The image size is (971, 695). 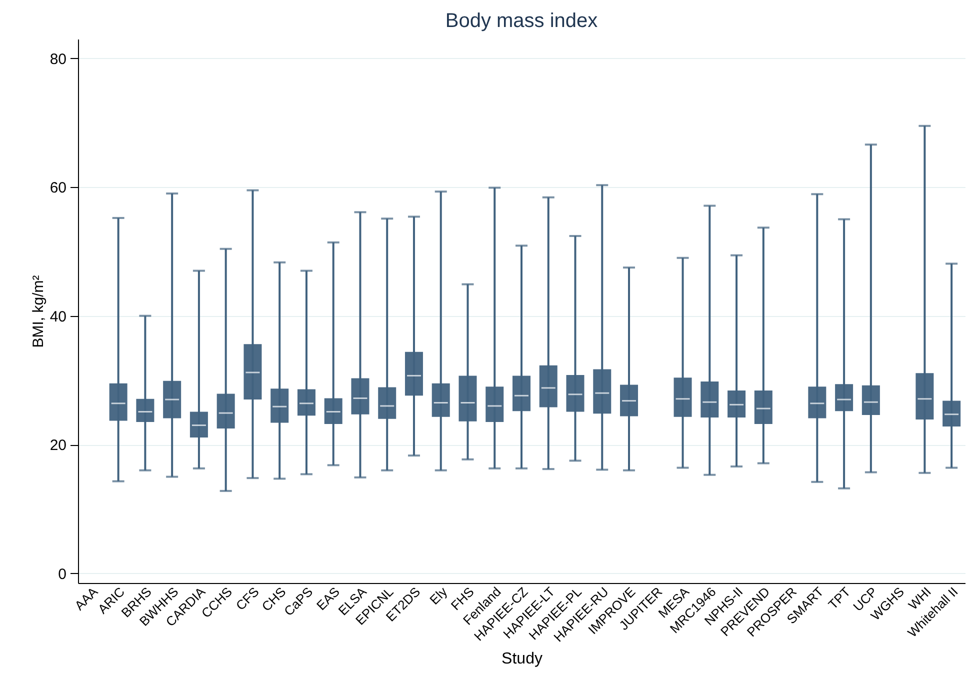 I want to click on y-axis-title: BMI, kg/m², so click(x=38, y=311).